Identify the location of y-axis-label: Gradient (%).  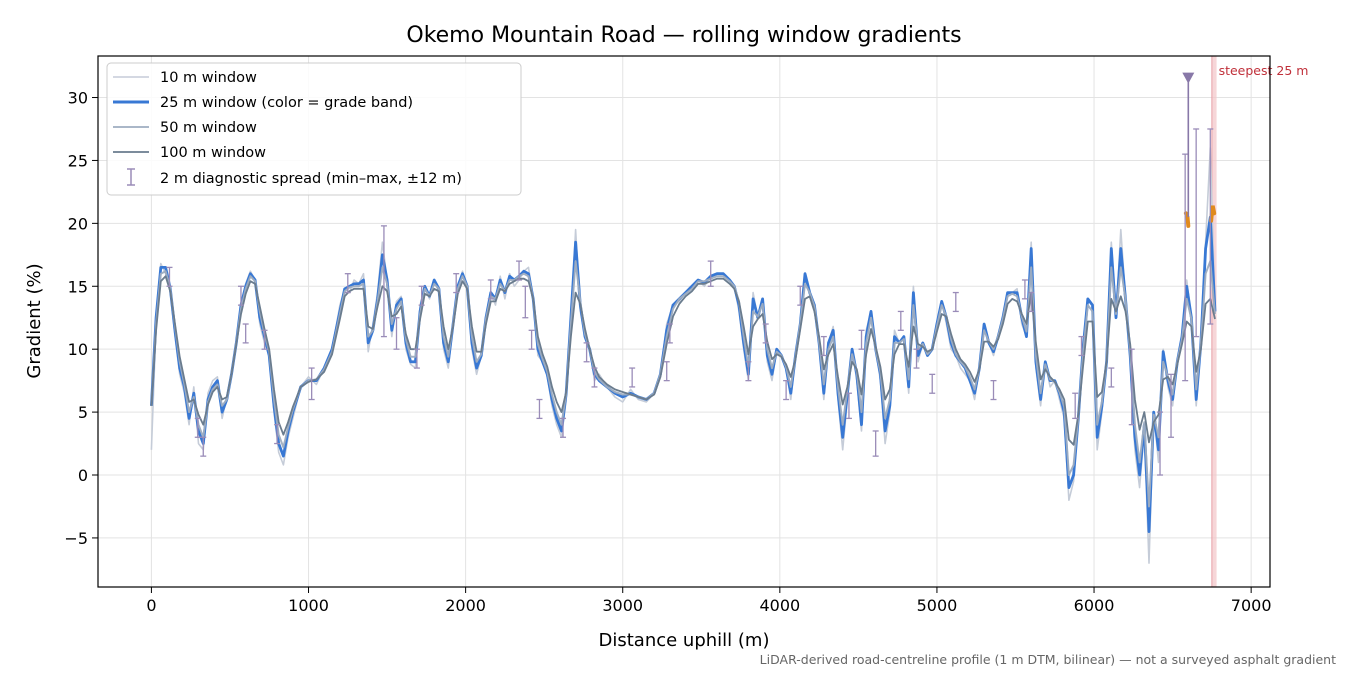
(34, 320).